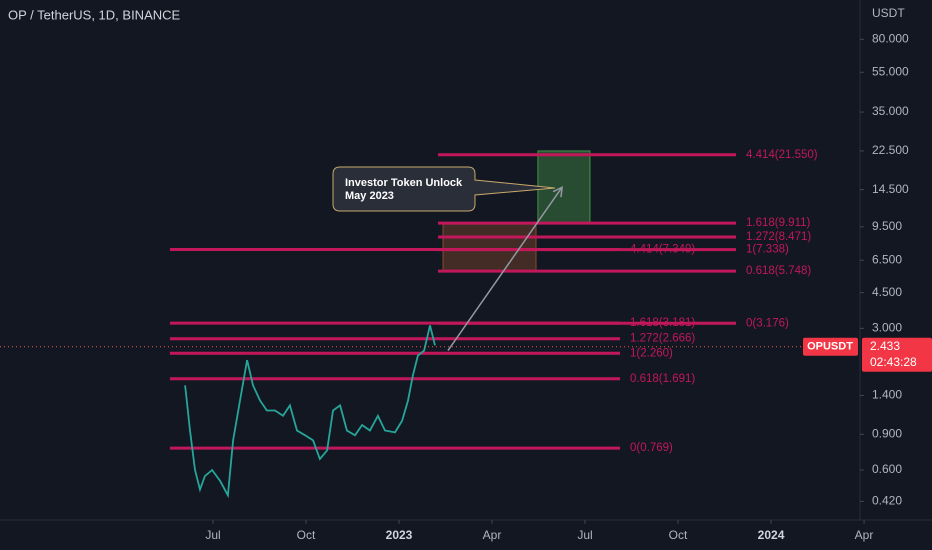 This screenshot has width=932, height=550. Describe the element at coordinates (885, 346) in the screenshot. I see `price-tag-value: 2.433` at that location.